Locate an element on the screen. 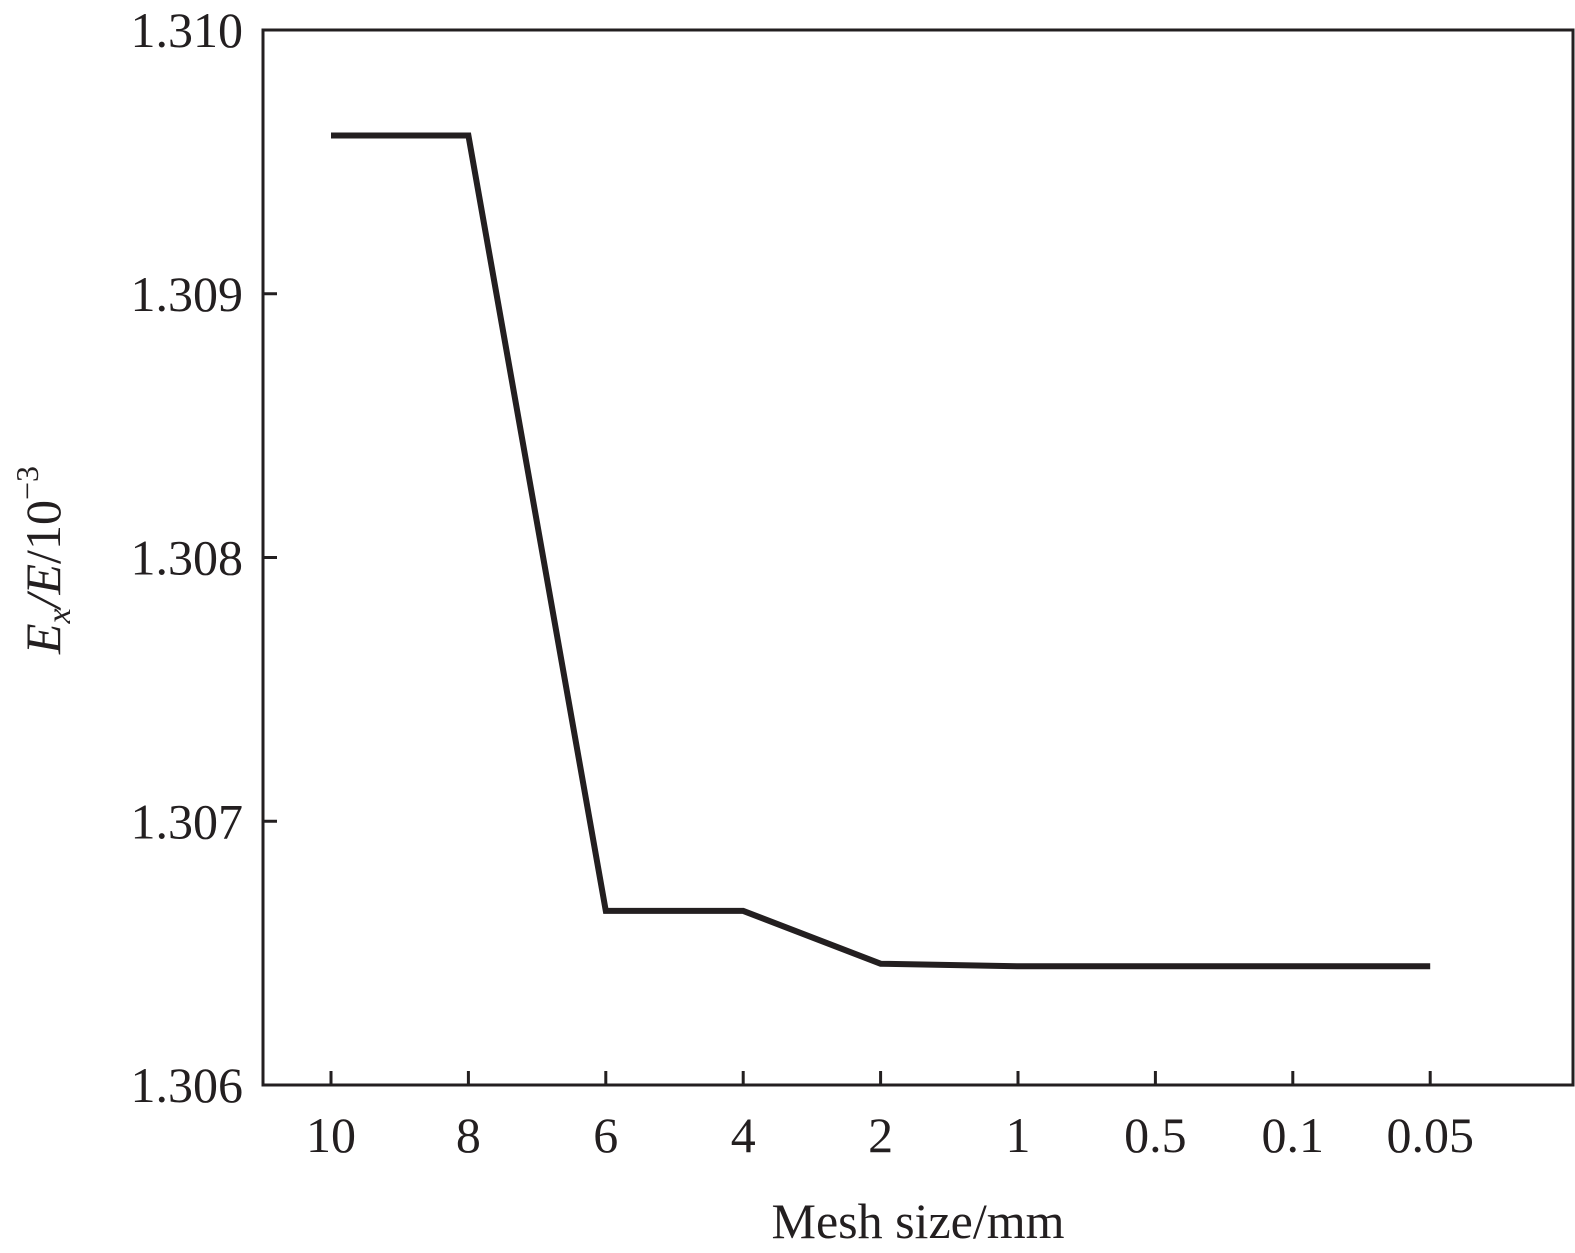 The image size is (1575, 1253). y-tick-label: 1.308 is located at coordinates (187, 558).